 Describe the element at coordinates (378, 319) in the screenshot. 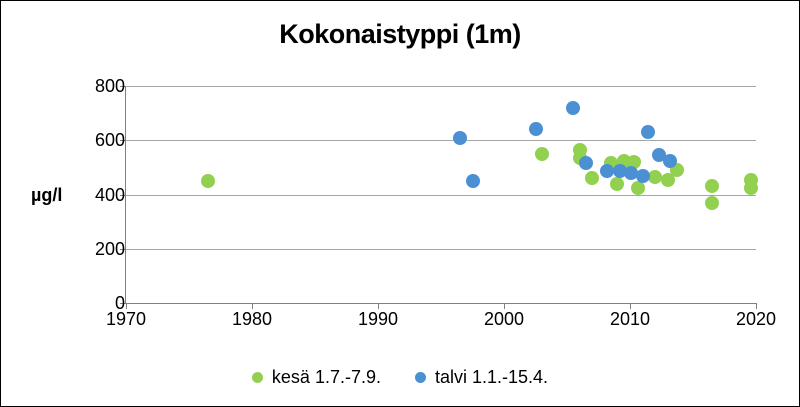

I see `x-tick-label-1990: 1990` at that location.